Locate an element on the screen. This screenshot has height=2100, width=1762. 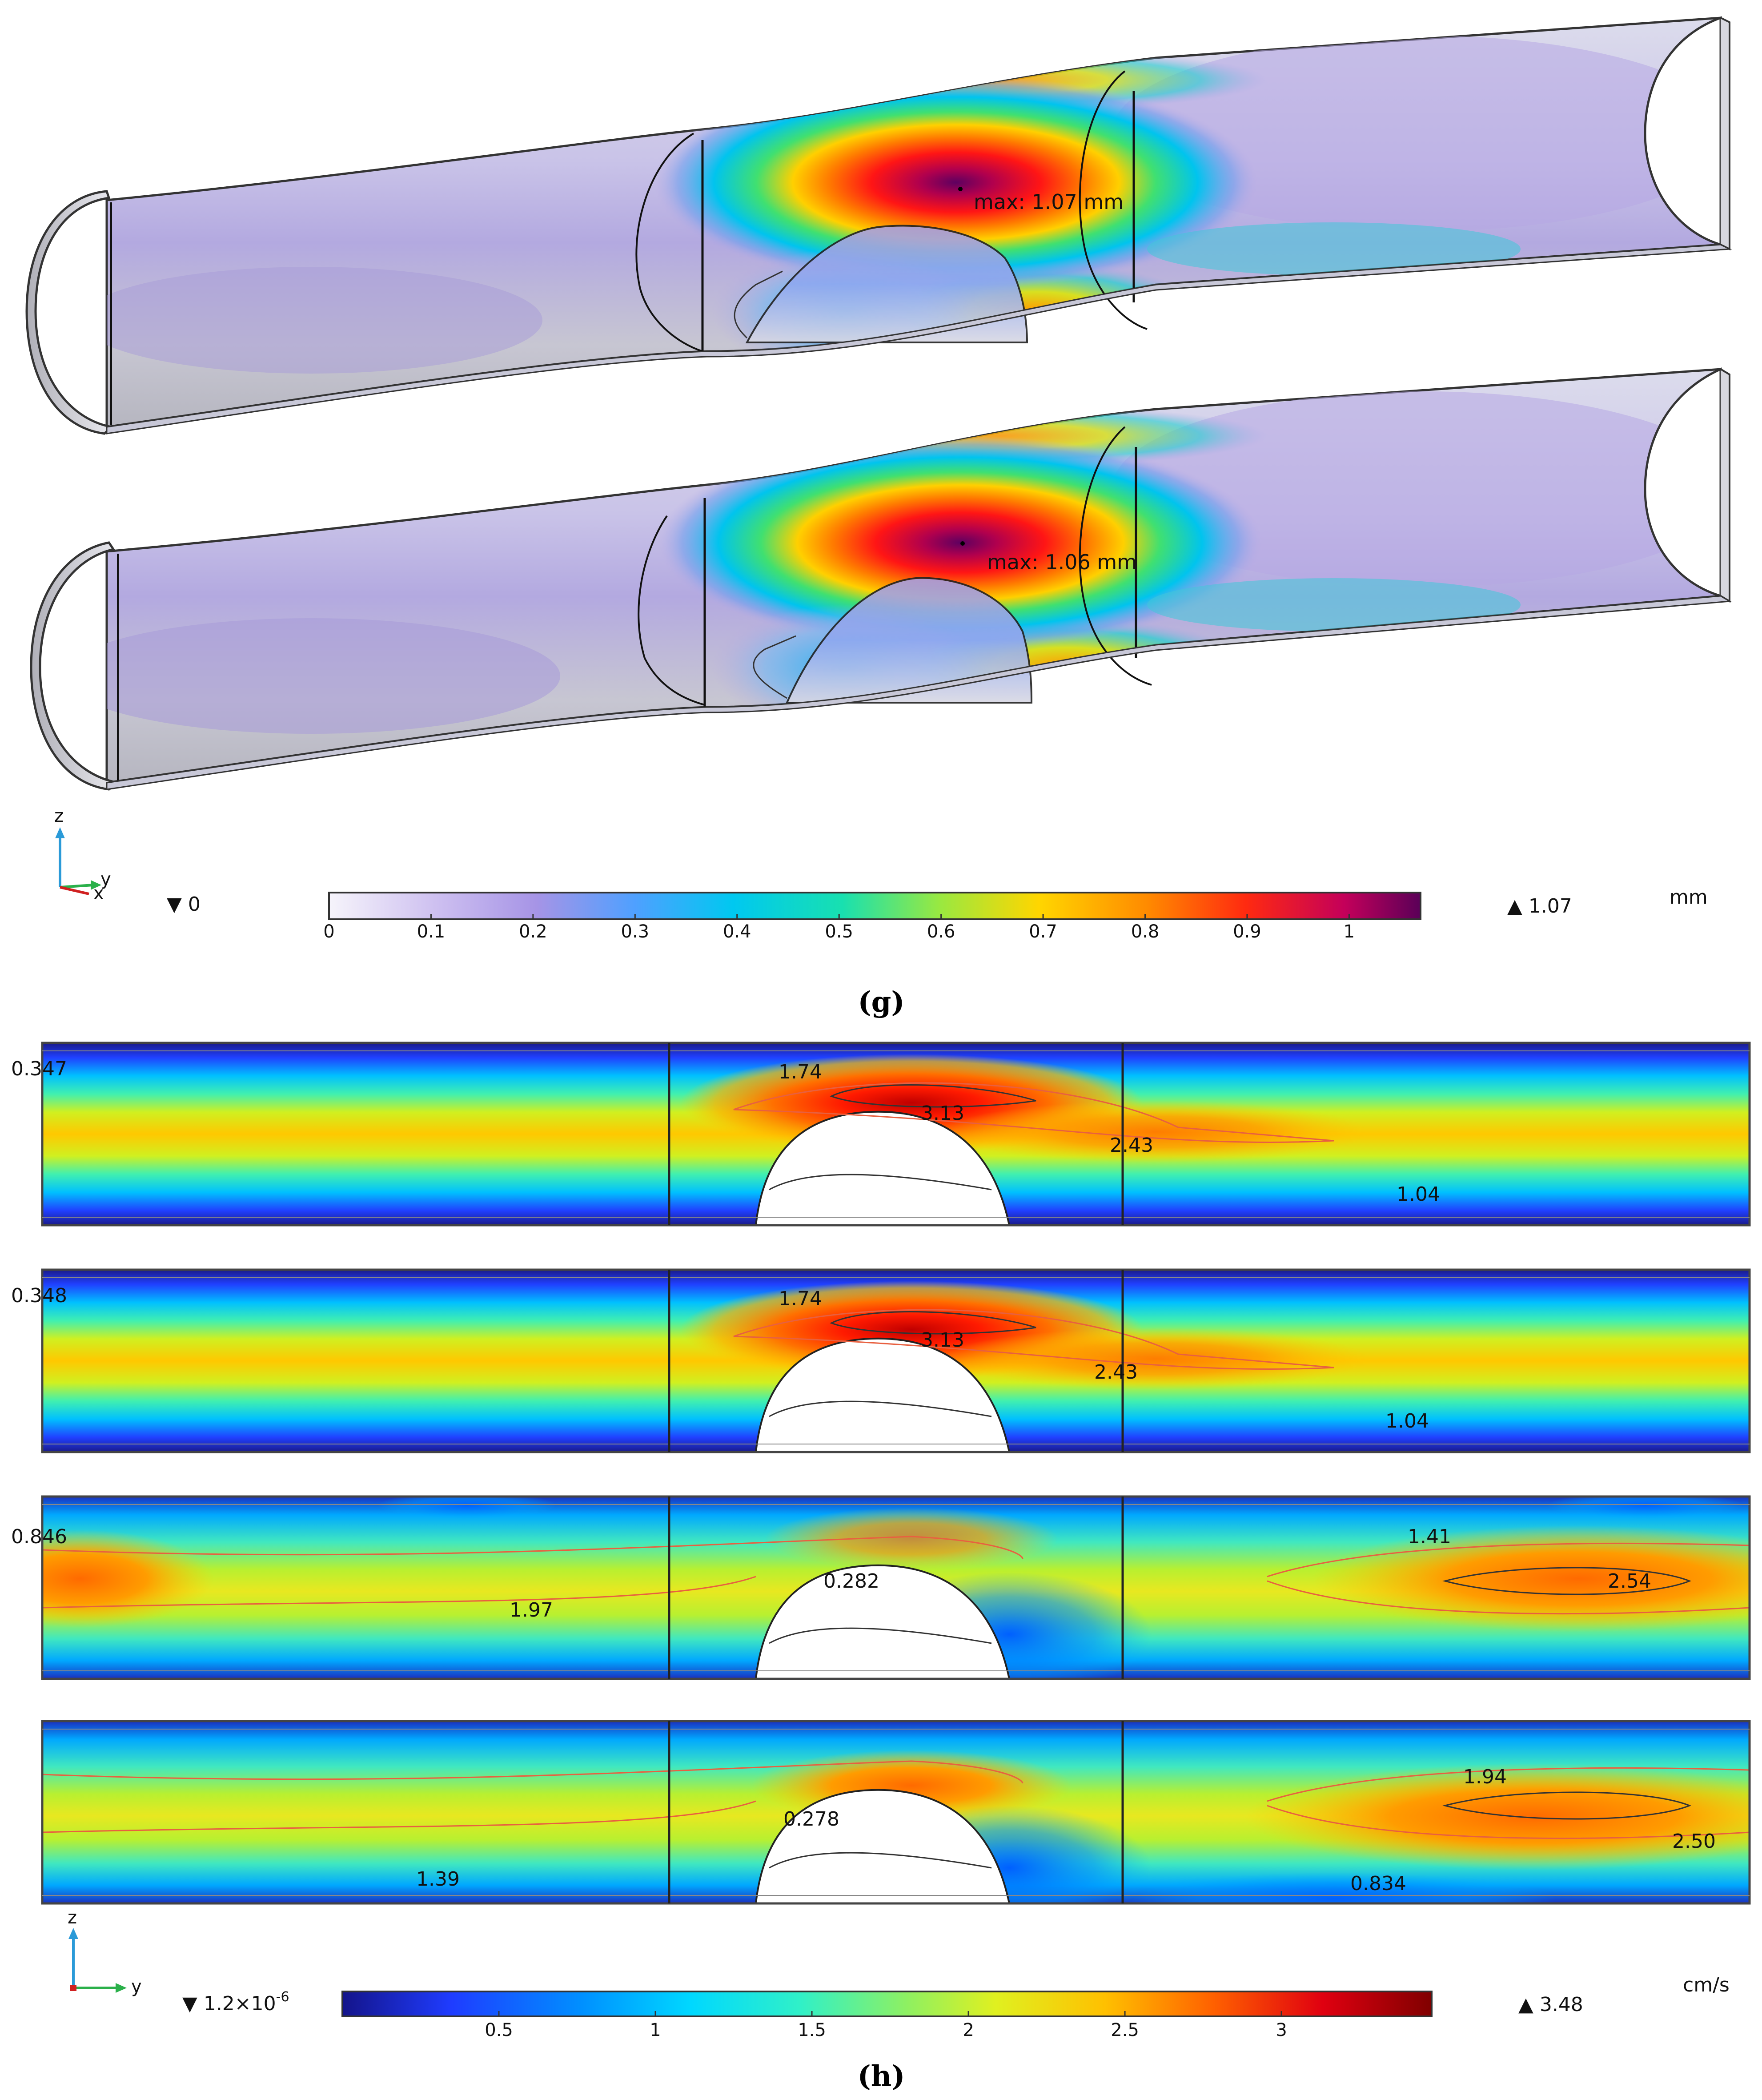
axis-y-label: y is located at coordinates (105, 879).